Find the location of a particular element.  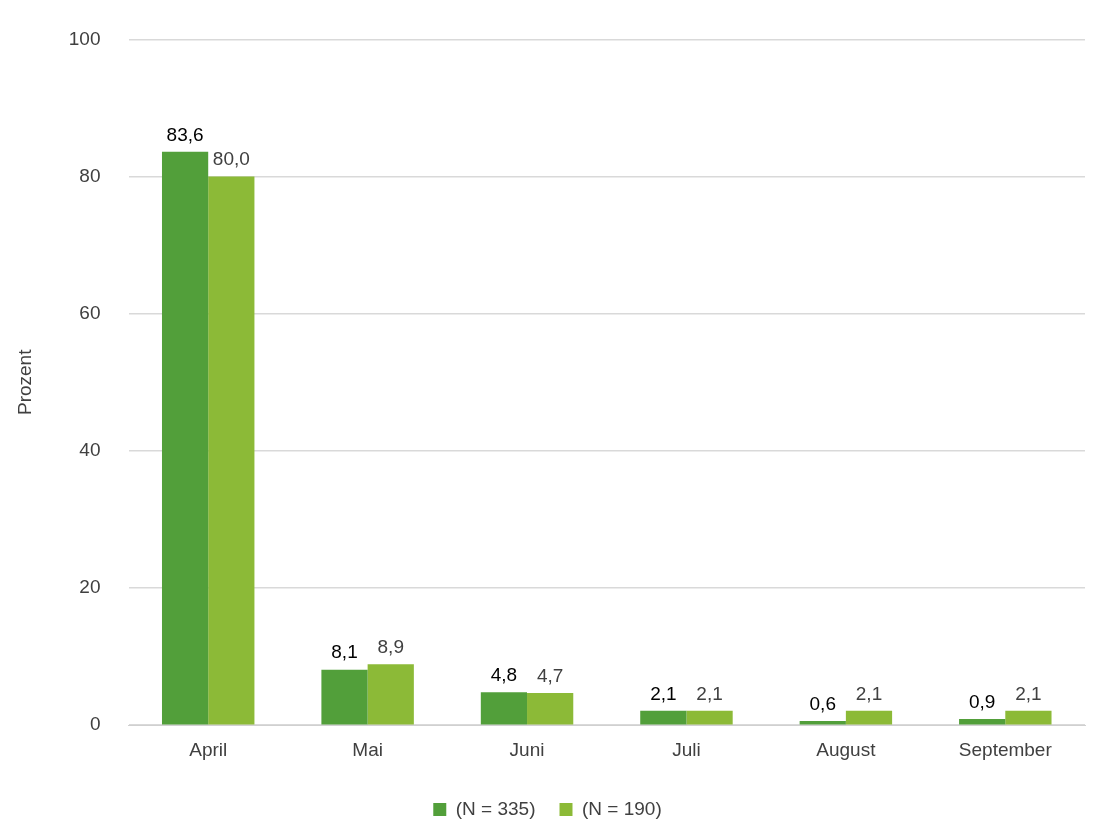

data-label: 4,8 is located at coordinates (504, 675).